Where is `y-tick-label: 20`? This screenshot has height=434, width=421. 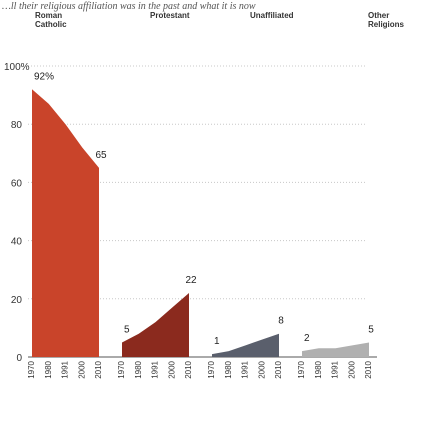 y-tick-label: 20 is located at coordinates (17, 300).